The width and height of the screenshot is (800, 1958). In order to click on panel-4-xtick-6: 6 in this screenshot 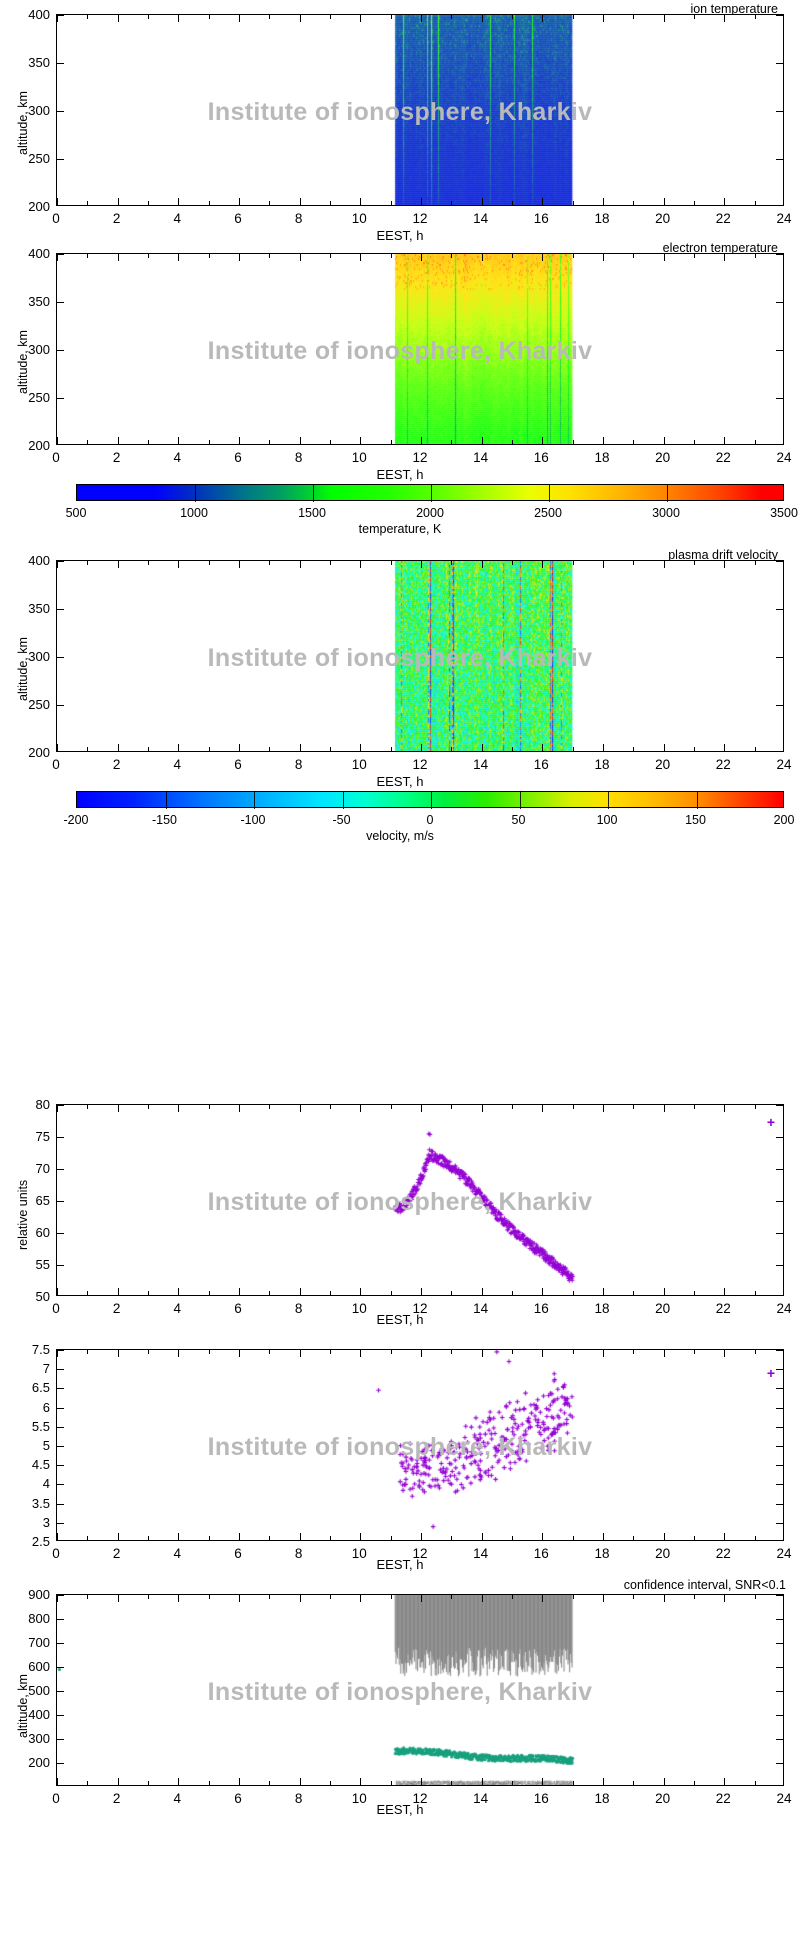, I will do `click(238, 1308)`.